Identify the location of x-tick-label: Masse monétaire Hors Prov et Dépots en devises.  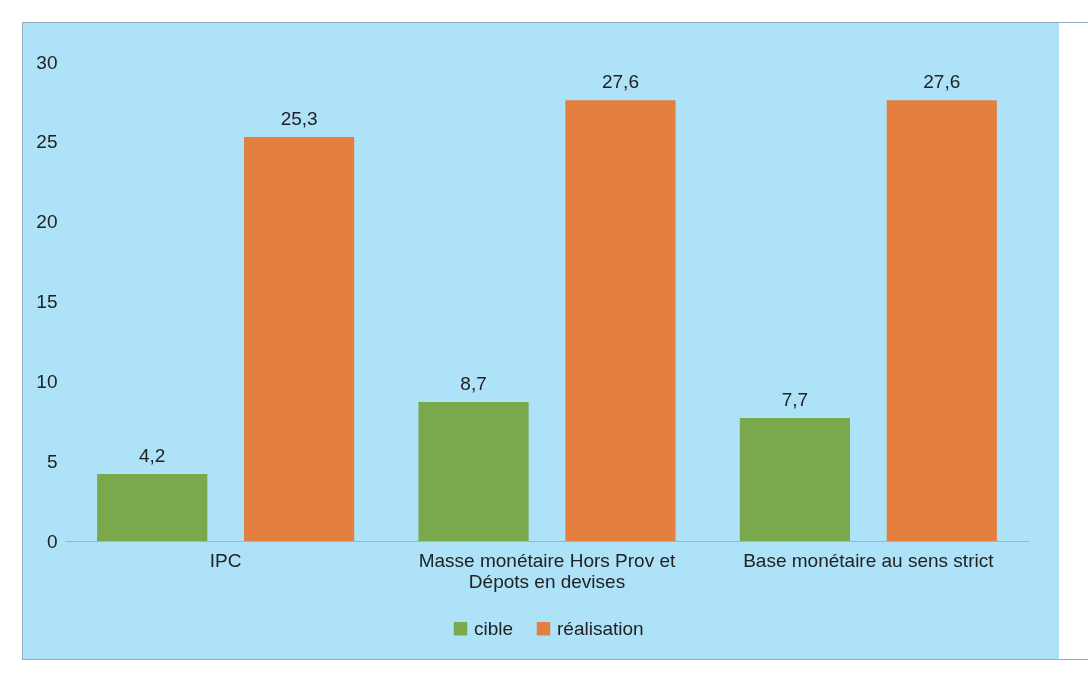
(547, 570).